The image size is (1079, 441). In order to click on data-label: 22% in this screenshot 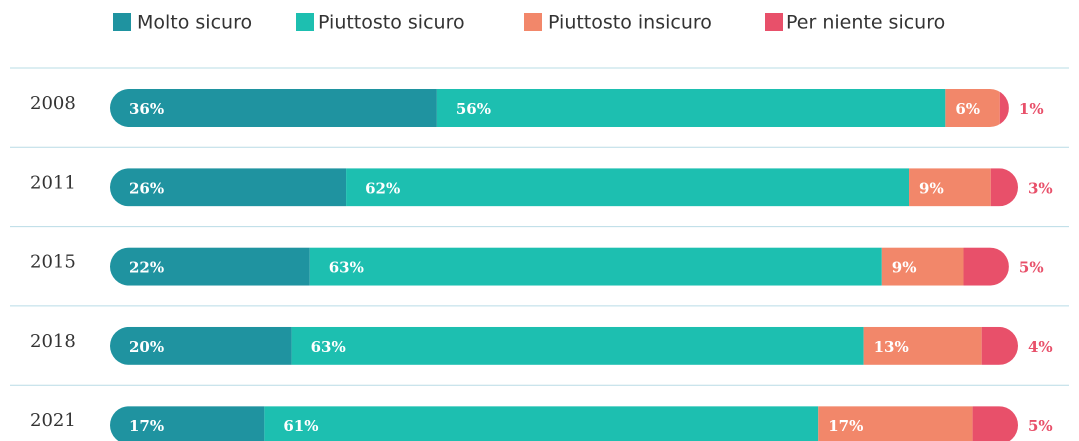, I will do `click(146, 268)`.